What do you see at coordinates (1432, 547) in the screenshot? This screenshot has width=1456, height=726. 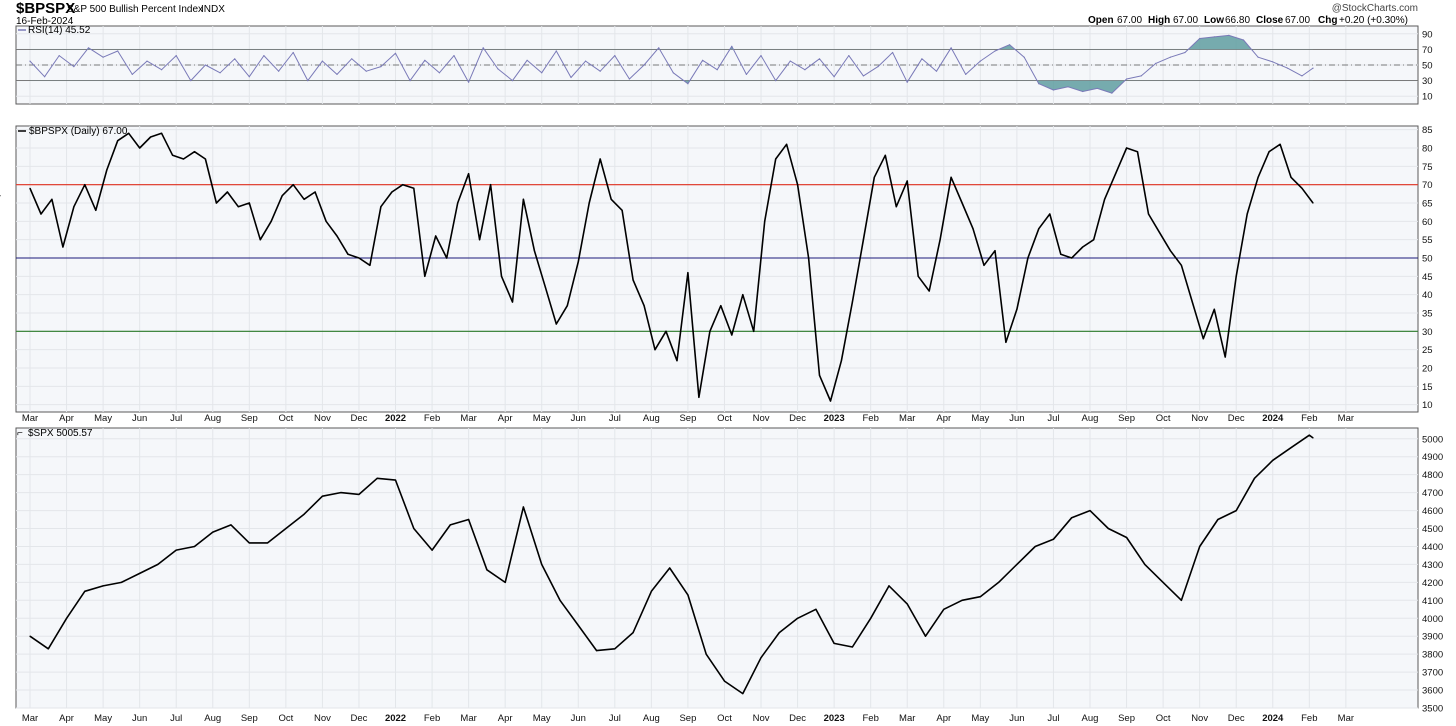 I see `y-tick-label: 4400` at bounding box center [1432, 547].